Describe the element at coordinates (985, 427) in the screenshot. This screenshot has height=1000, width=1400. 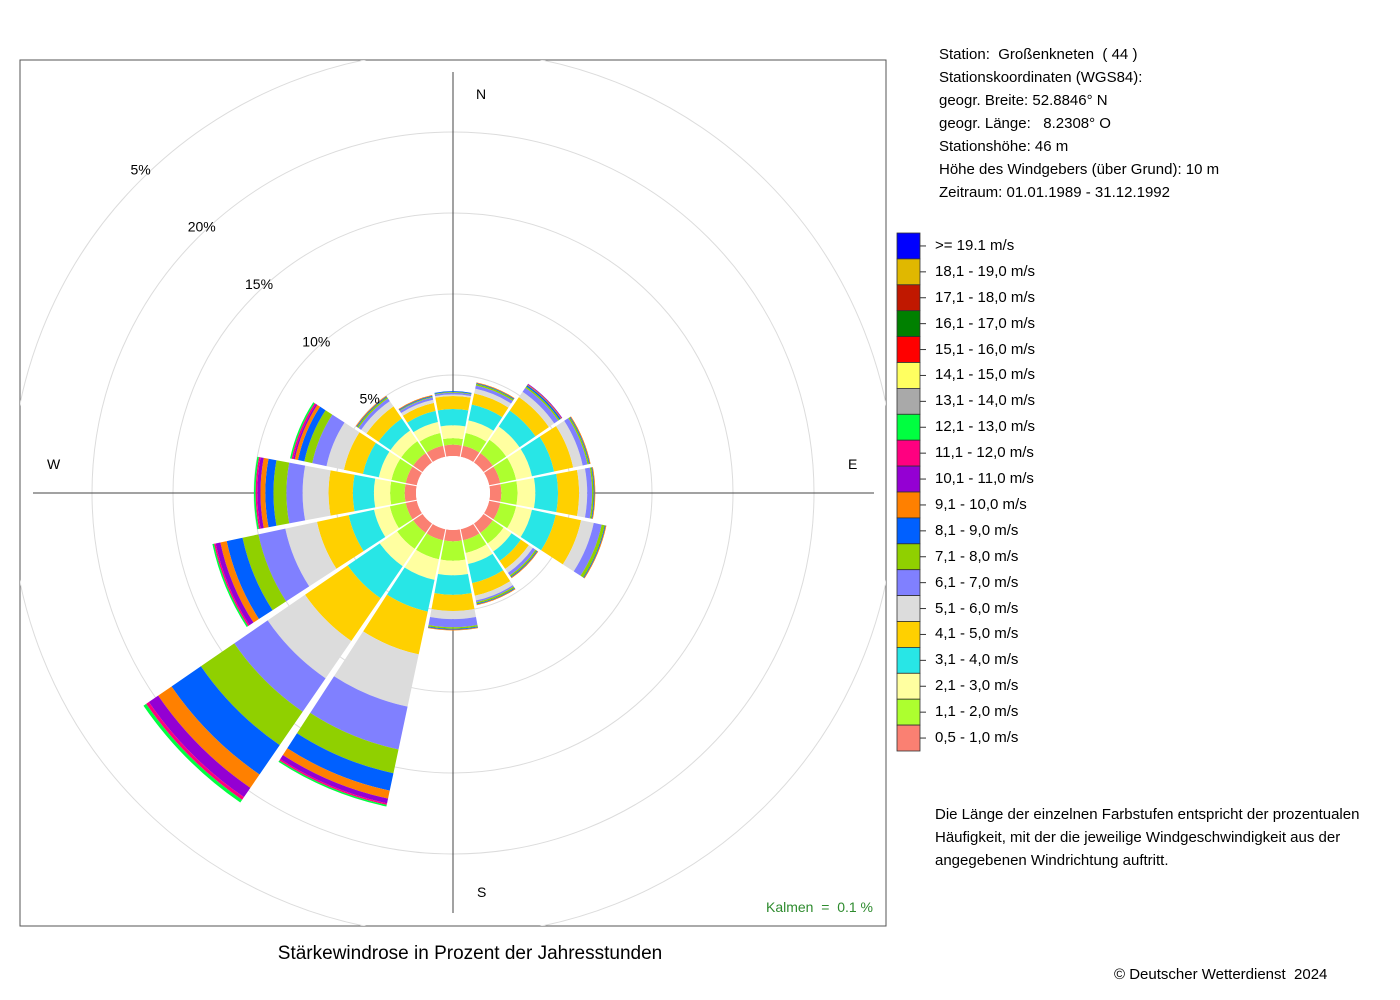
I see `legend-label: 12,1 - 13,0 m/s` at that location.